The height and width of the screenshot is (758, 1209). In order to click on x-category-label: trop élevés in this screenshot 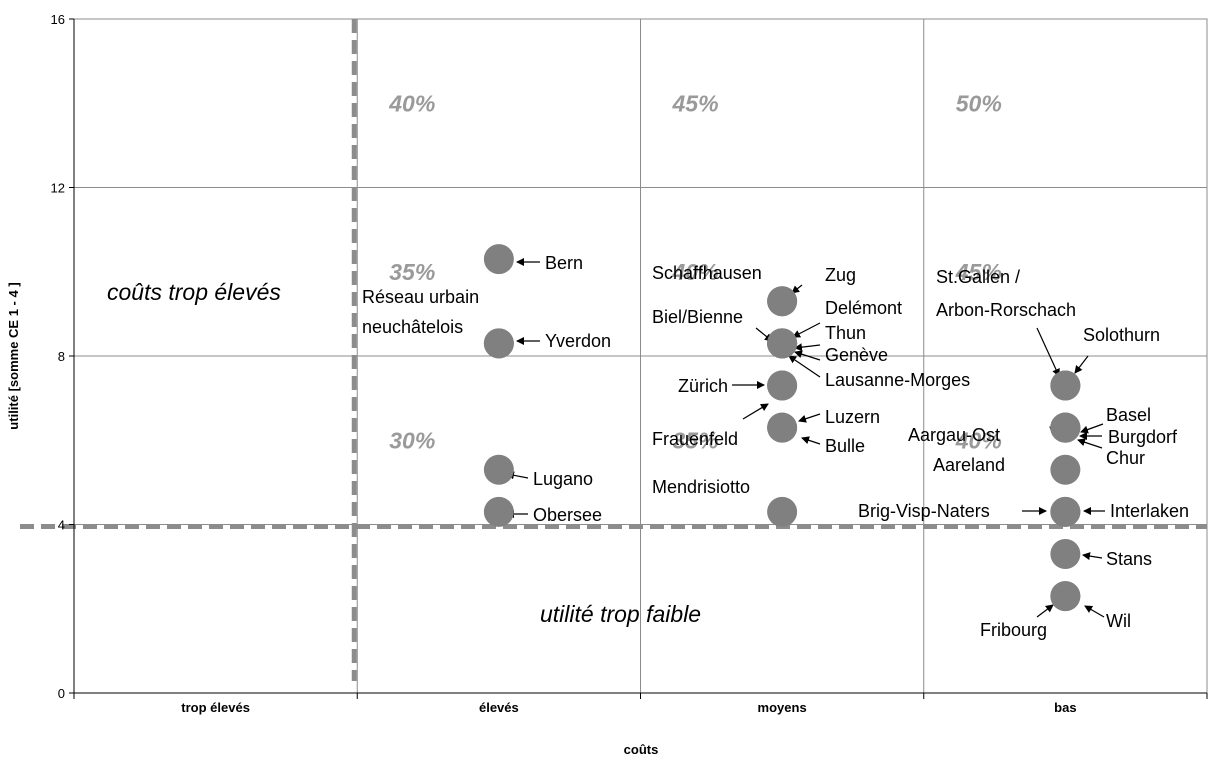, I will do `click(215, 707)`.